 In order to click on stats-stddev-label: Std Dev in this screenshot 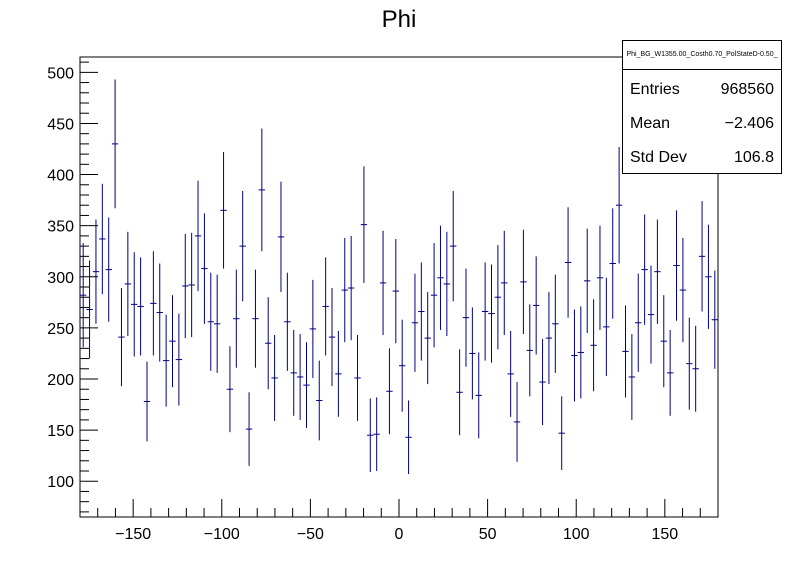, I will do `click(658, 157)`.